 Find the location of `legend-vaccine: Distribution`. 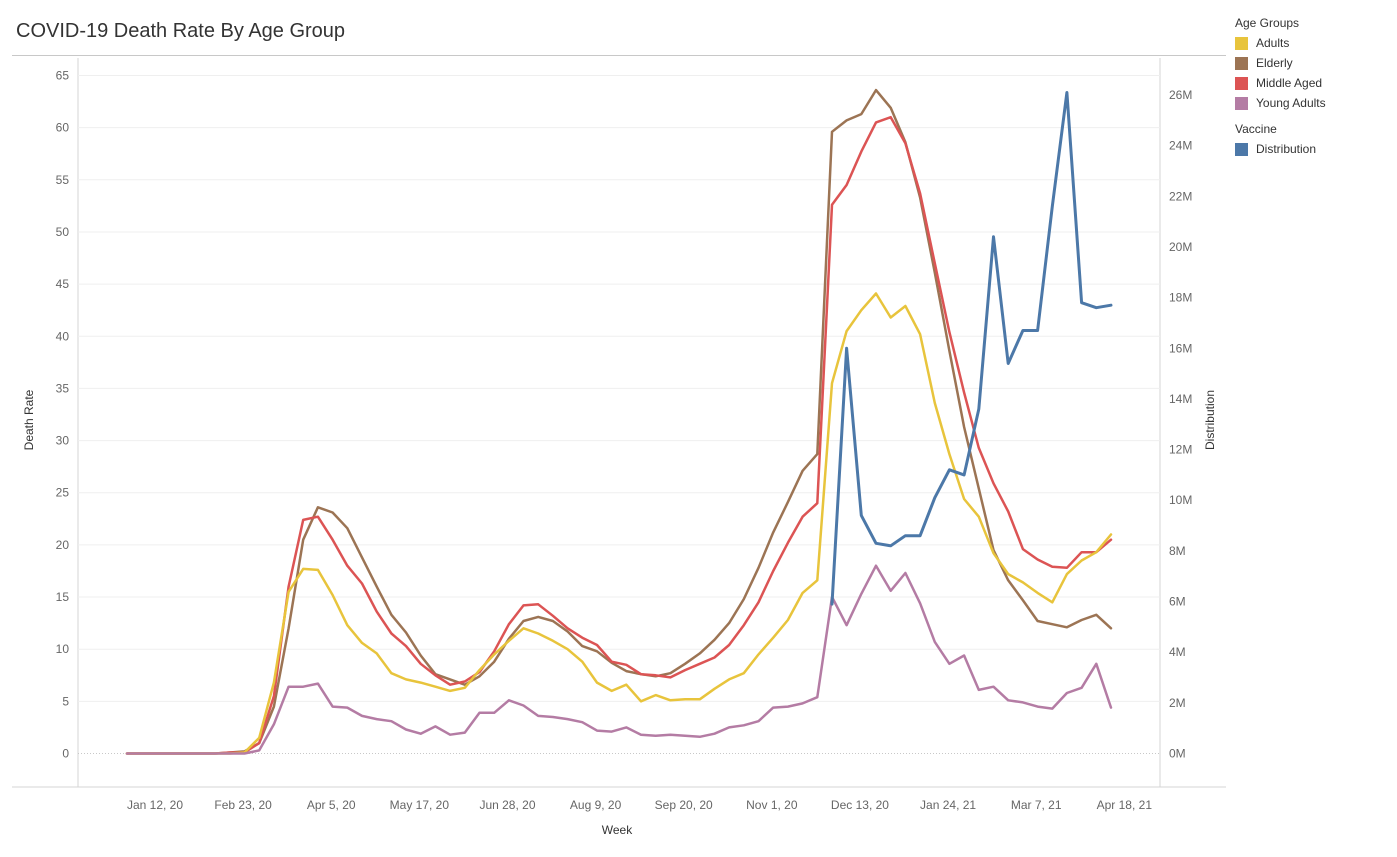

legend-vaccine: Distribution is located at coordinates (1280, 149).